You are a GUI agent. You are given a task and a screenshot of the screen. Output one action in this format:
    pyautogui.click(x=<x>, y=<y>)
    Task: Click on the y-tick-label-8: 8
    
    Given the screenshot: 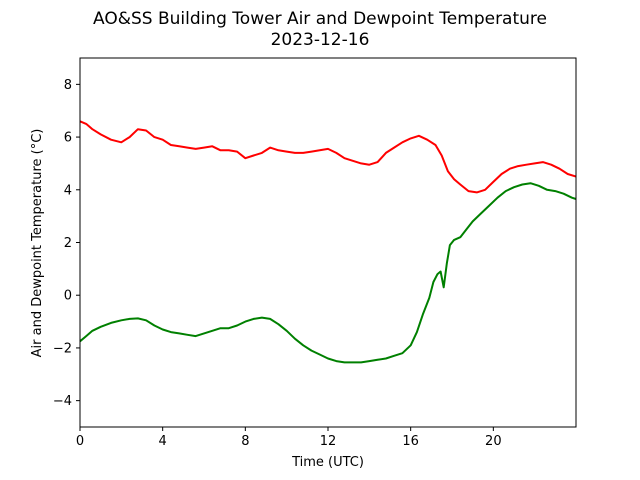 What is the action you would take?
    pyautogui.click(x=68, y=85)
    